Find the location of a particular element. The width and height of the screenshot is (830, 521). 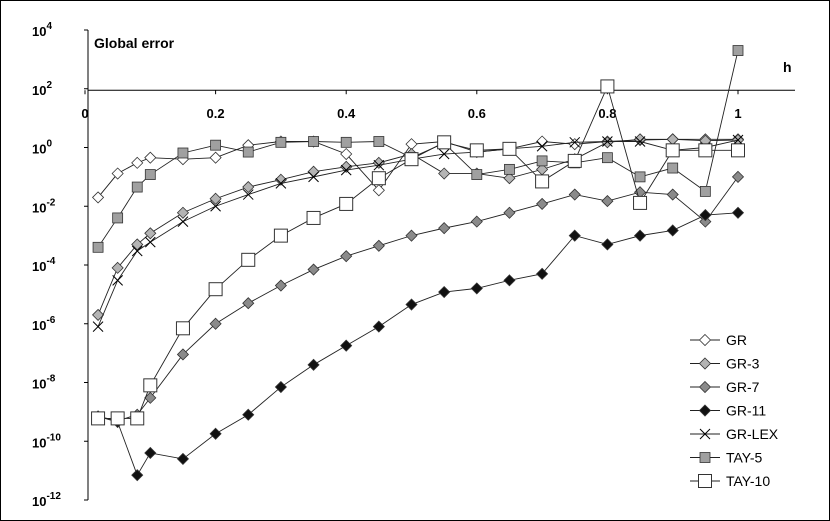

chart-title: Global error is located at coordinates (134, 43).